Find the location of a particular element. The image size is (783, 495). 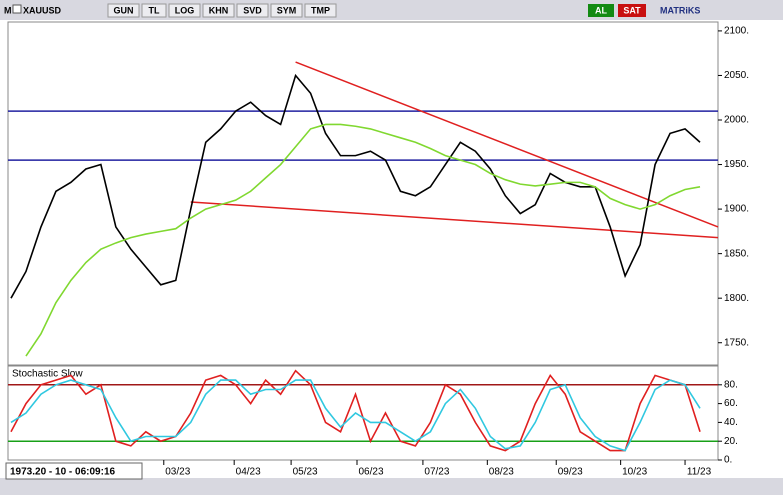

x-tick-label: 03/23 is located at coordinates (177, 472).